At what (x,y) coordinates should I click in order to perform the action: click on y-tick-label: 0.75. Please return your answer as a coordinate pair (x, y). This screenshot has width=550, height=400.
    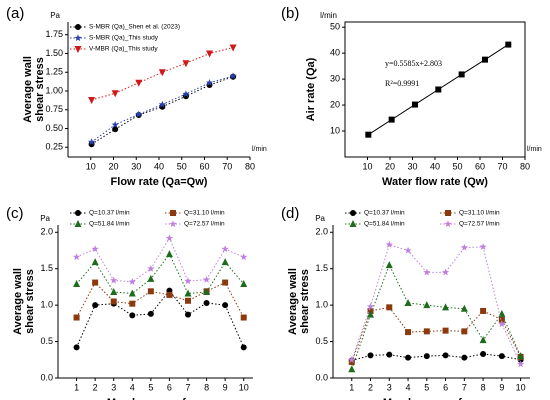
    Looking at the image, I should click on (54, 109).